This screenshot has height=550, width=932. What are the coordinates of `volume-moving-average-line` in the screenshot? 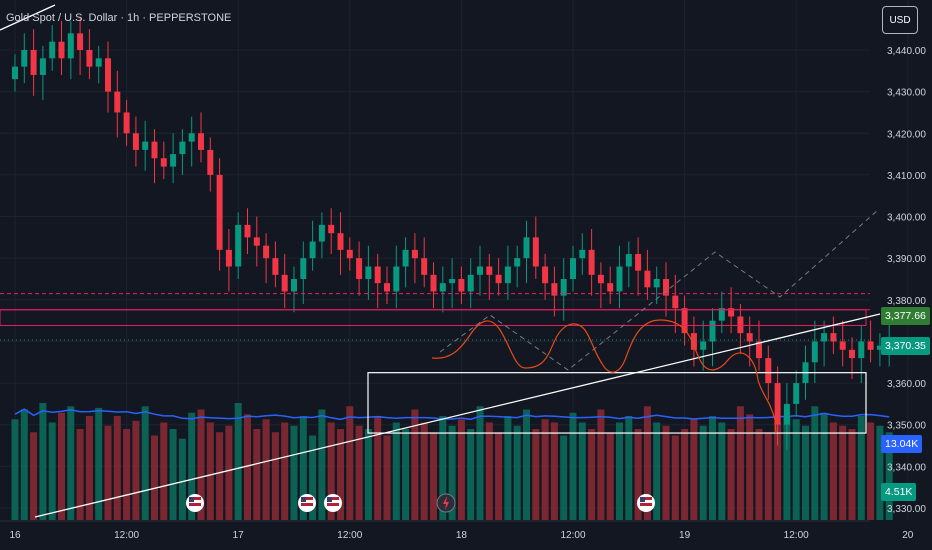 It's located at (452, 414).